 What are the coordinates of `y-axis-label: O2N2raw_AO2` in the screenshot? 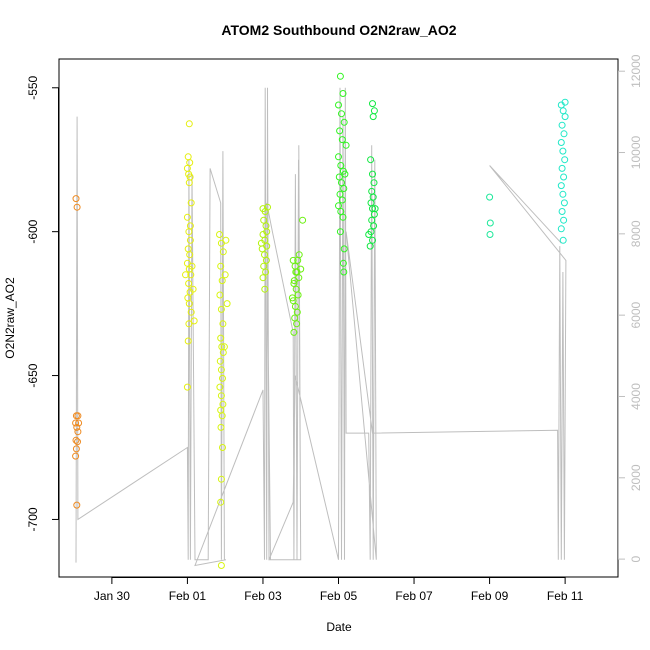 It's located at (10, 318).